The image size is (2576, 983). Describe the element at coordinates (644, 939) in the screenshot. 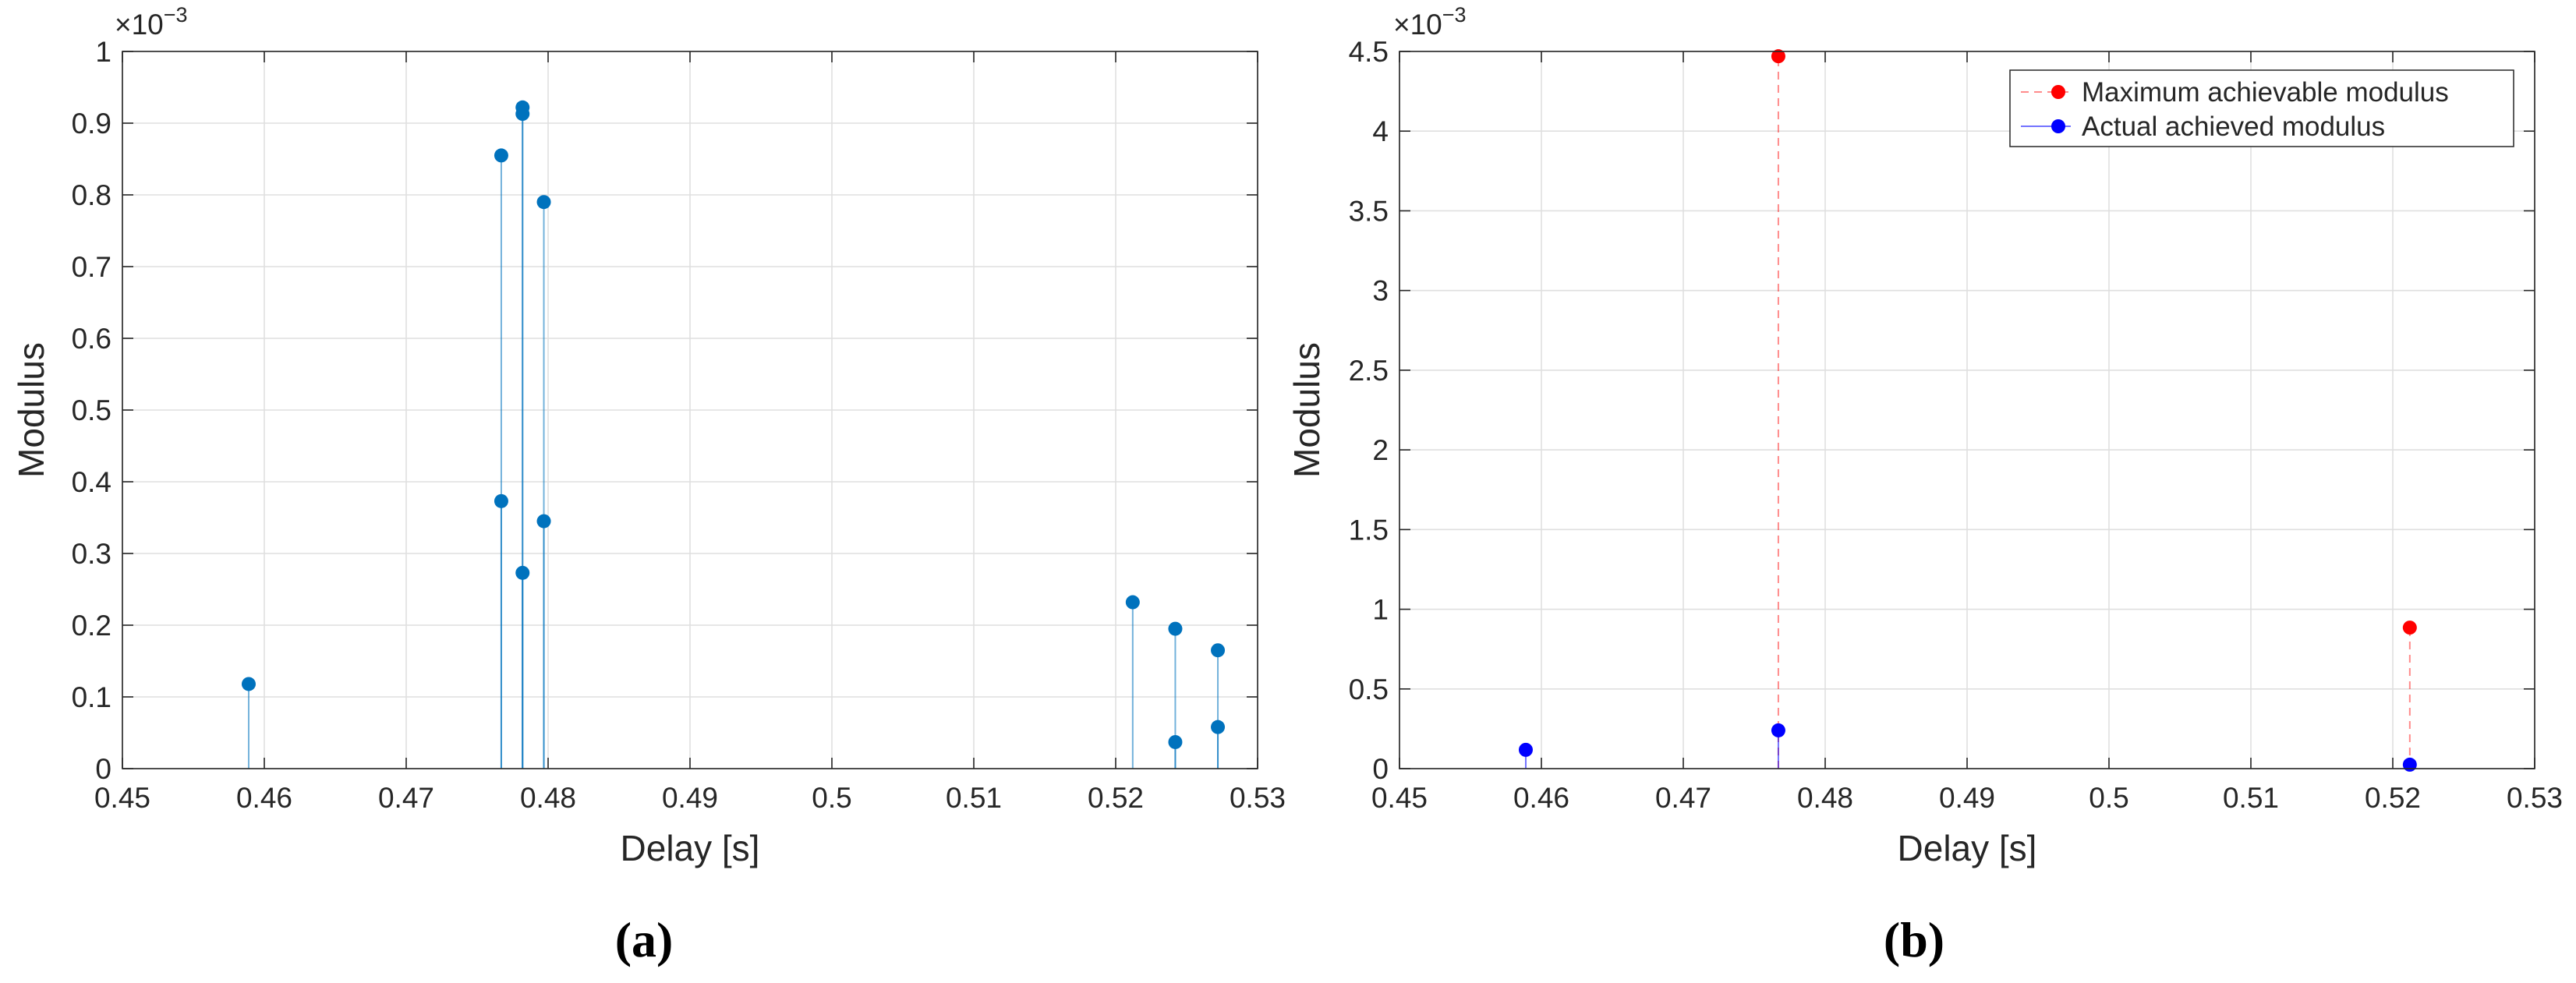

I see `panel-caption-a: (a)` at that location.